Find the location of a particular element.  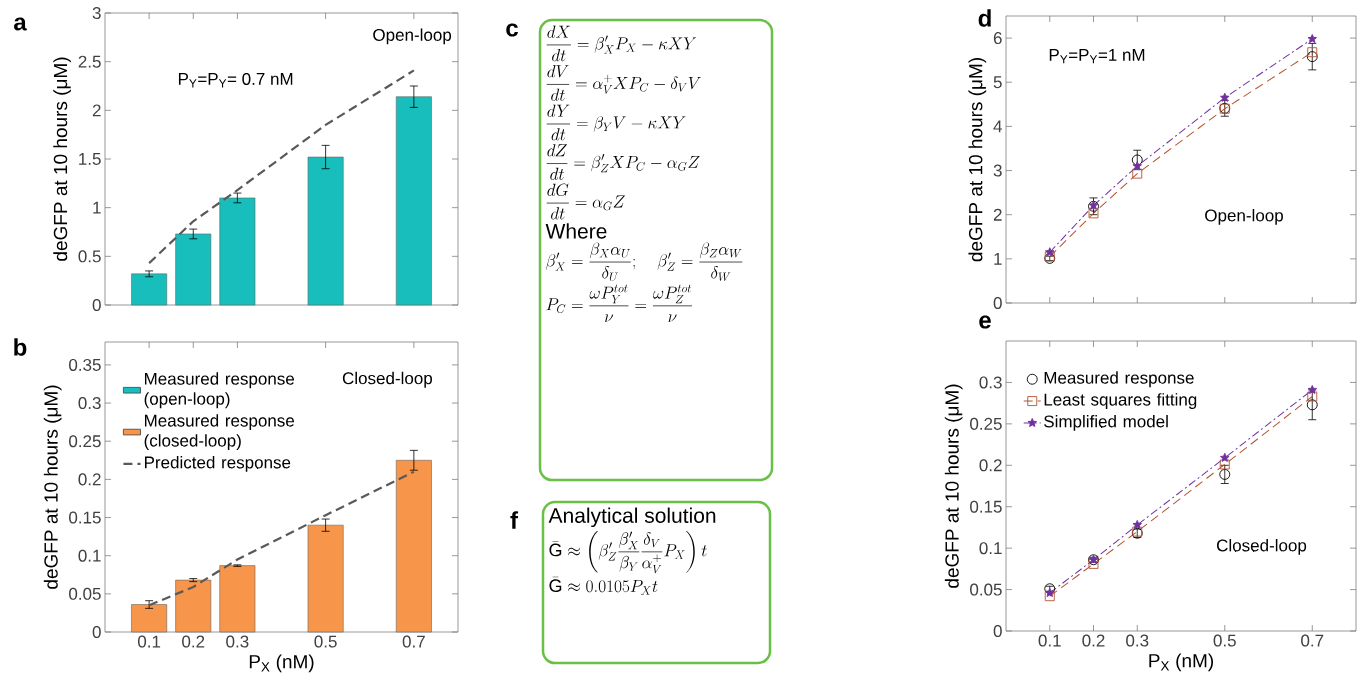

text: $\frac{dG}{dt}=\alpha_G Z$ is located at coordinates (585, 201).